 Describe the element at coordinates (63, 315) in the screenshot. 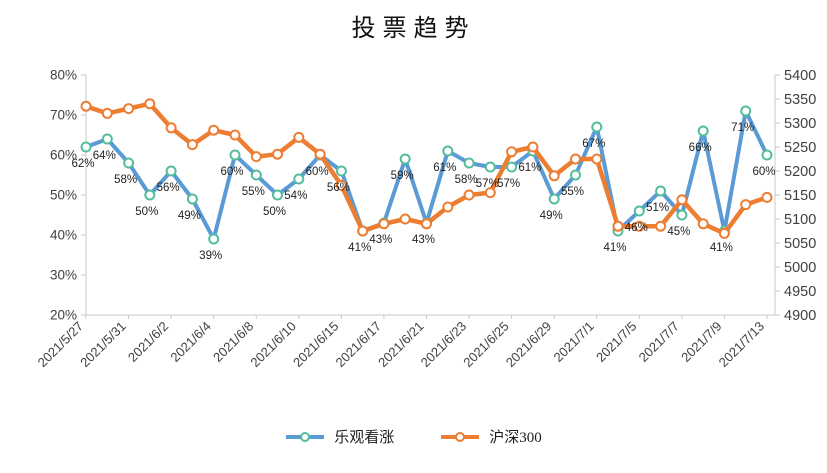

I see `left-axis-tick-label: 20%` at that location.